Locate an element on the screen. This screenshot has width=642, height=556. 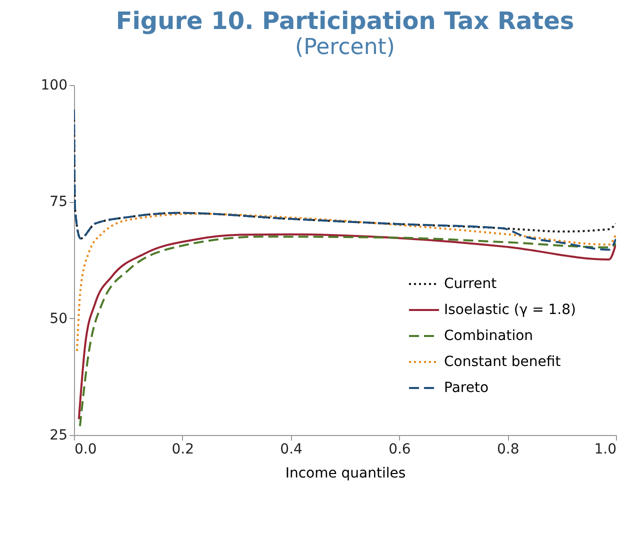
x-tick-label: 0.4 is located at coordinates (291, 450).